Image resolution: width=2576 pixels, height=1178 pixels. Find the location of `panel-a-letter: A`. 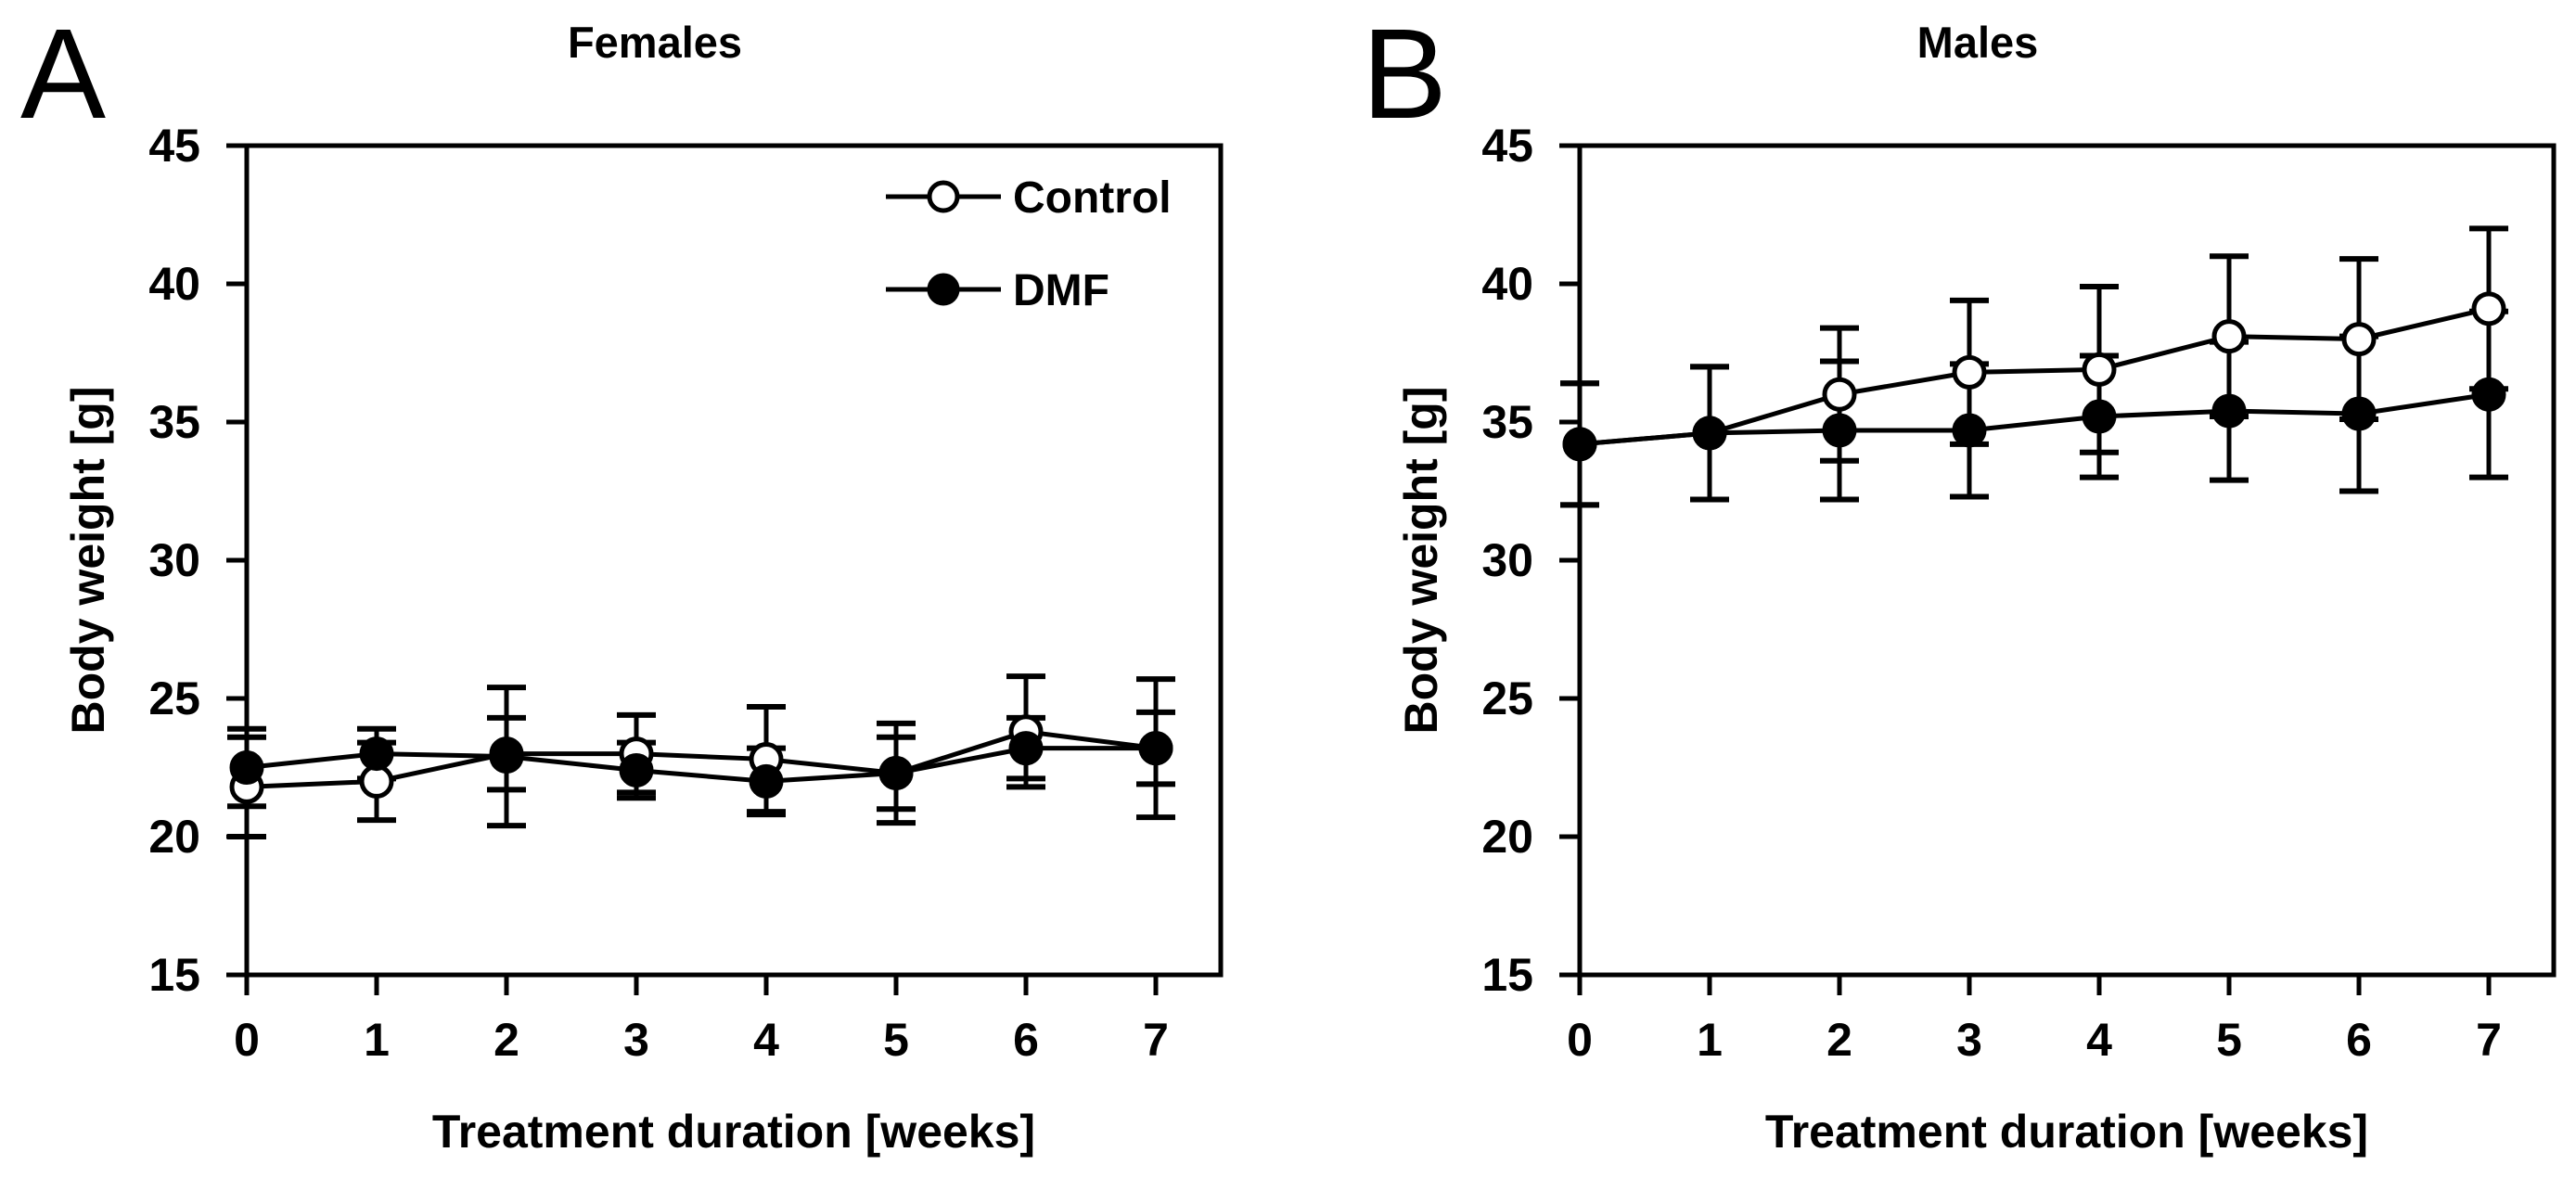

panel-a-letter: A is located at coordinates (63, 74).